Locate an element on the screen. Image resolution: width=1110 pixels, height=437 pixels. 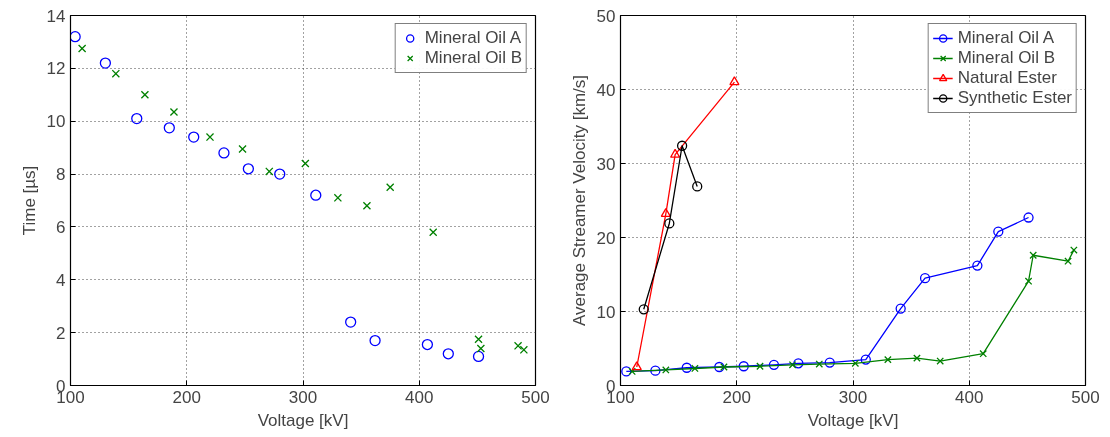
y-tick-label: 20 is located at coordinates (606, 238).